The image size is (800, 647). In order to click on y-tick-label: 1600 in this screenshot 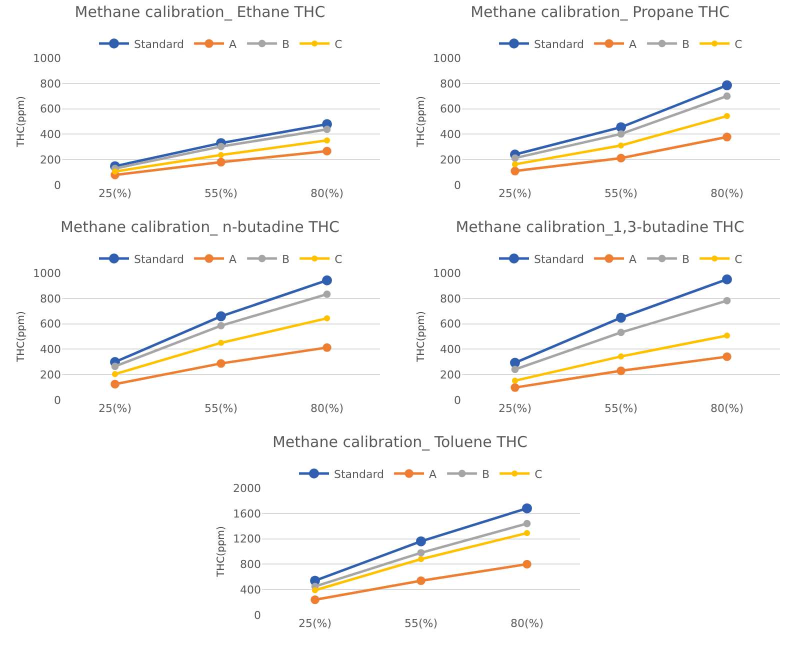, I will do `click(247, 513)`.